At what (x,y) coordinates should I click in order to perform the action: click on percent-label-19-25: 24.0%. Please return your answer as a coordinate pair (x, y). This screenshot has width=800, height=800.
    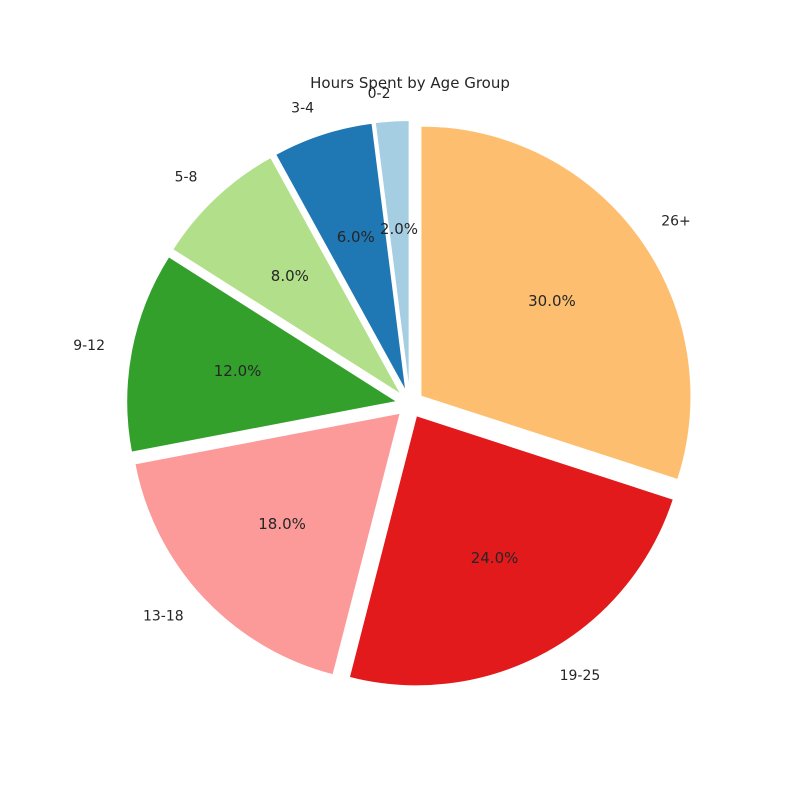
    Looking at the image, I should click on (495, 558).